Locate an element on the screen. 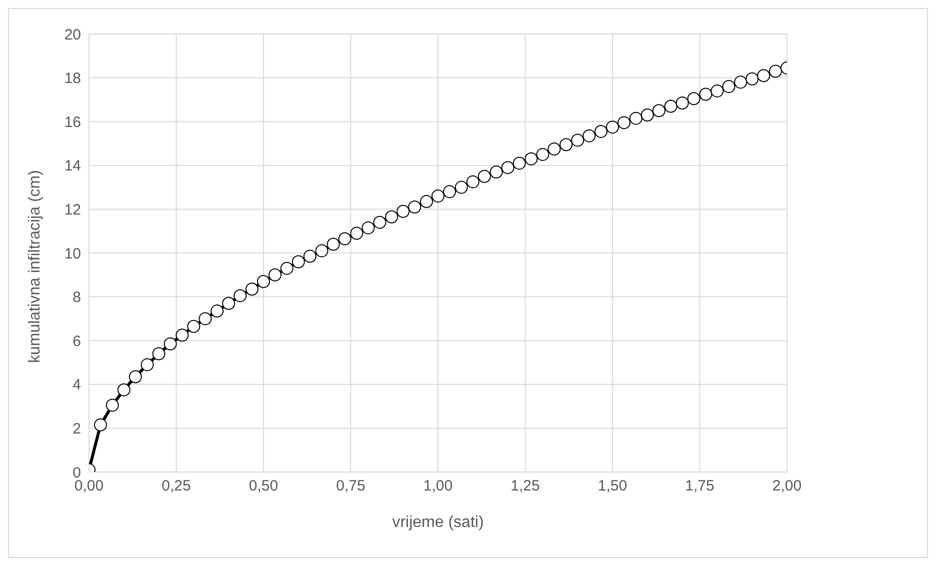 Image resolution: width=935 pixels, height=565 pixels. x-tick-label: 1,50 is located at coordinates (613, 486).